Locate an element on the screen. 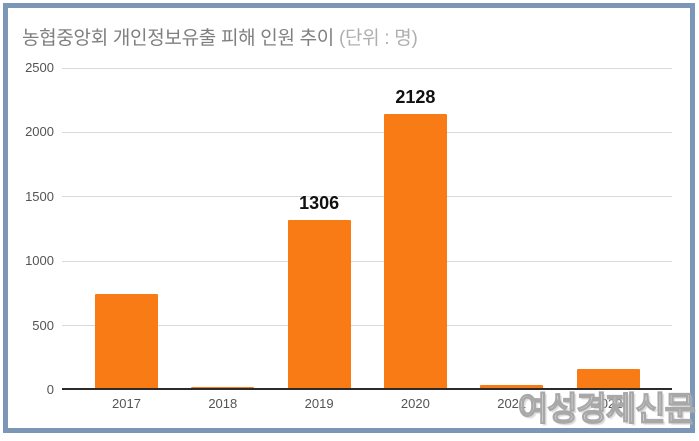  x-axis-label-2022: 2022 is located at coordinates (608, 403).